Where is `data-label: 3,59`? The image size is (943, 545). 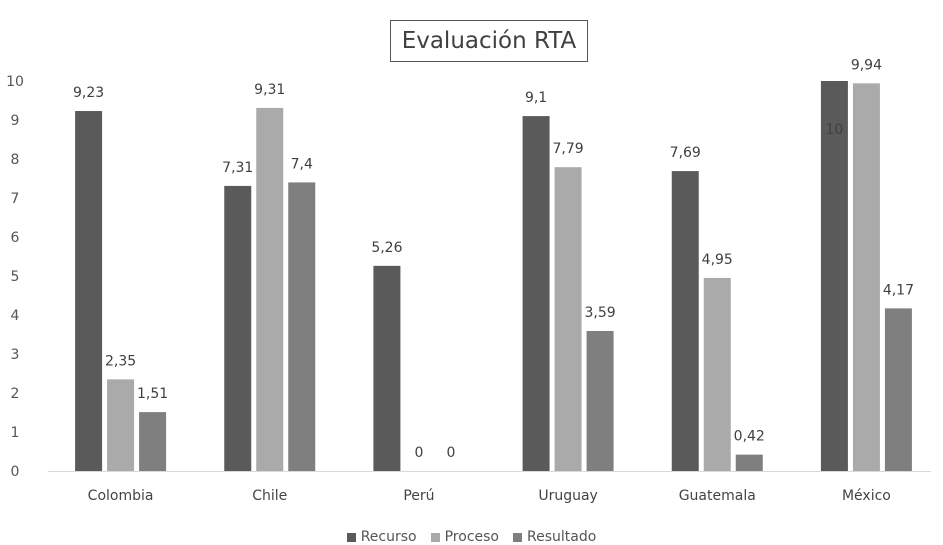 data-label: 3,59 is located at coordinates (599, 313).